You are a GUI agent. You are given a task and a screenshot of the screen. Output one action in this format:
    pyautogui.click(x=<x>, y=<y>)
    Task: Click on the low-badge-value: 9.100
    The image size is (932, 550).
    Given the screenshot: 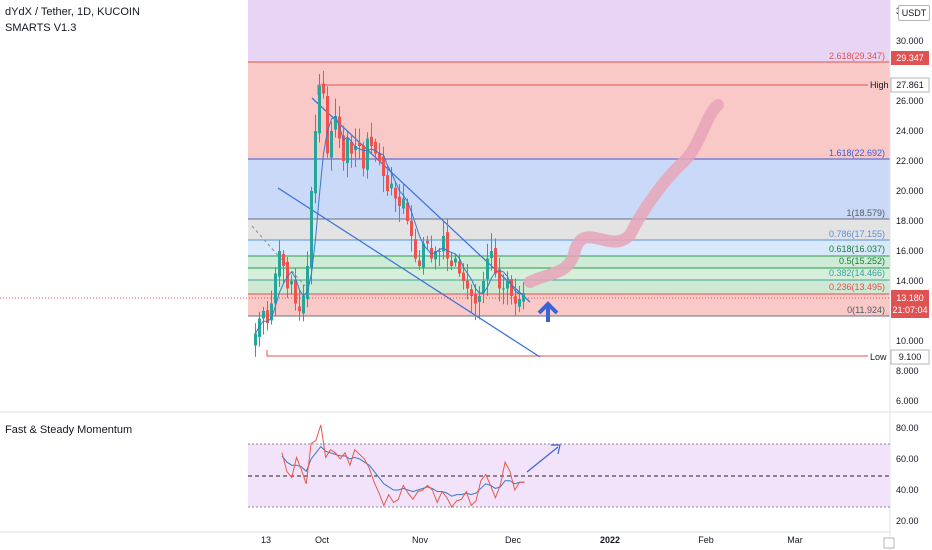 What is the action you would take?
    pyautogui.click(x=910, y=357)
    